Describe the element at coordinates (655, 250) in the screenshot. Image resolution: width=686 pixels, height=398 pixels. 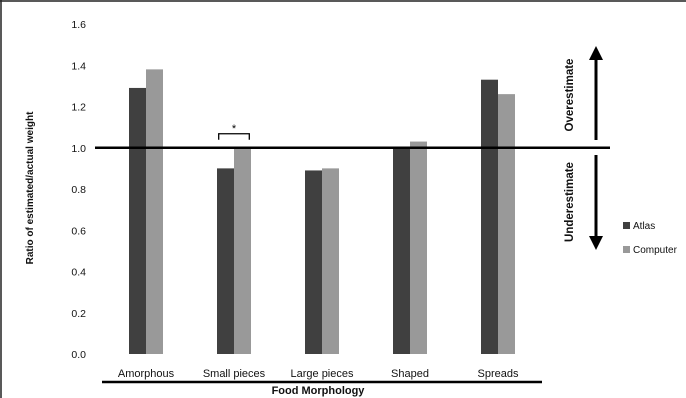
I see `legend-label-computer: Computer` at that location.